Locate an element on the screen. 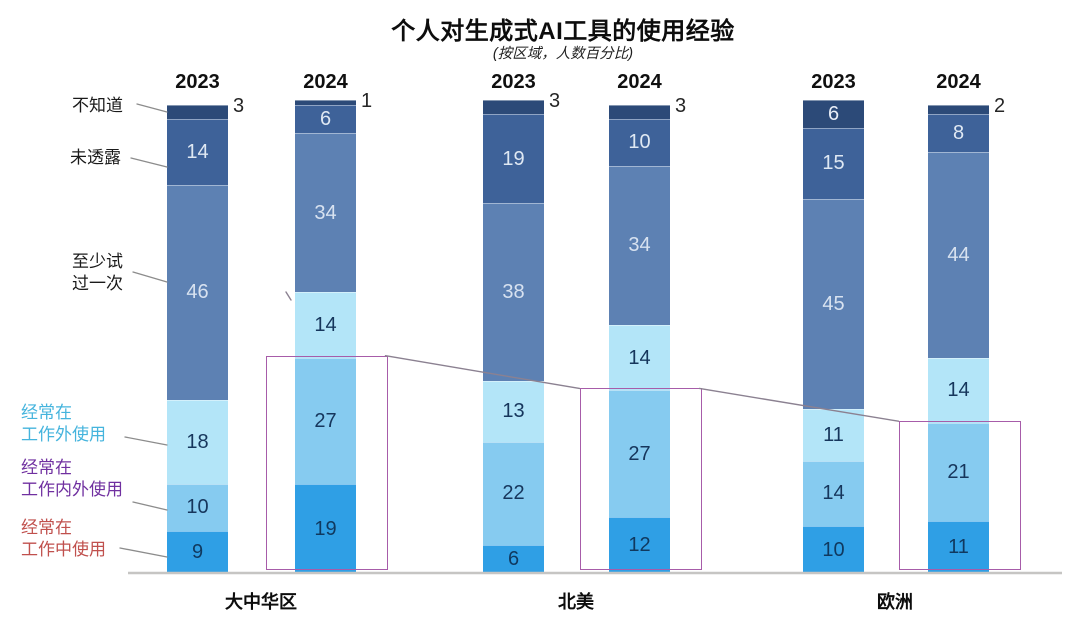 The height and width of the screenshot is (623, 1080). highlight-box-greater-china is located at coordinates (326, 462).